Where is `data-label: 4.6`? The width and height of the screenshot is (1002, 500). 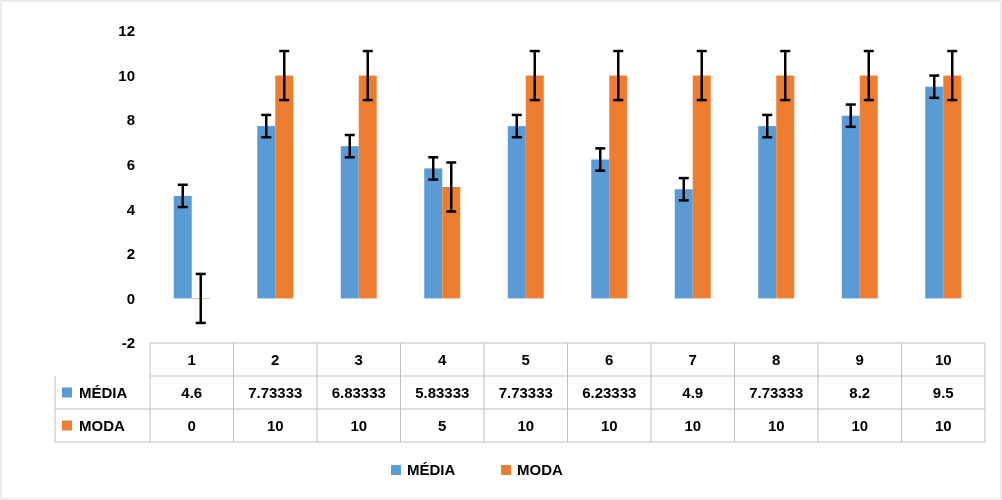
data-label: 4.6 is located at coordinates (192, 392).